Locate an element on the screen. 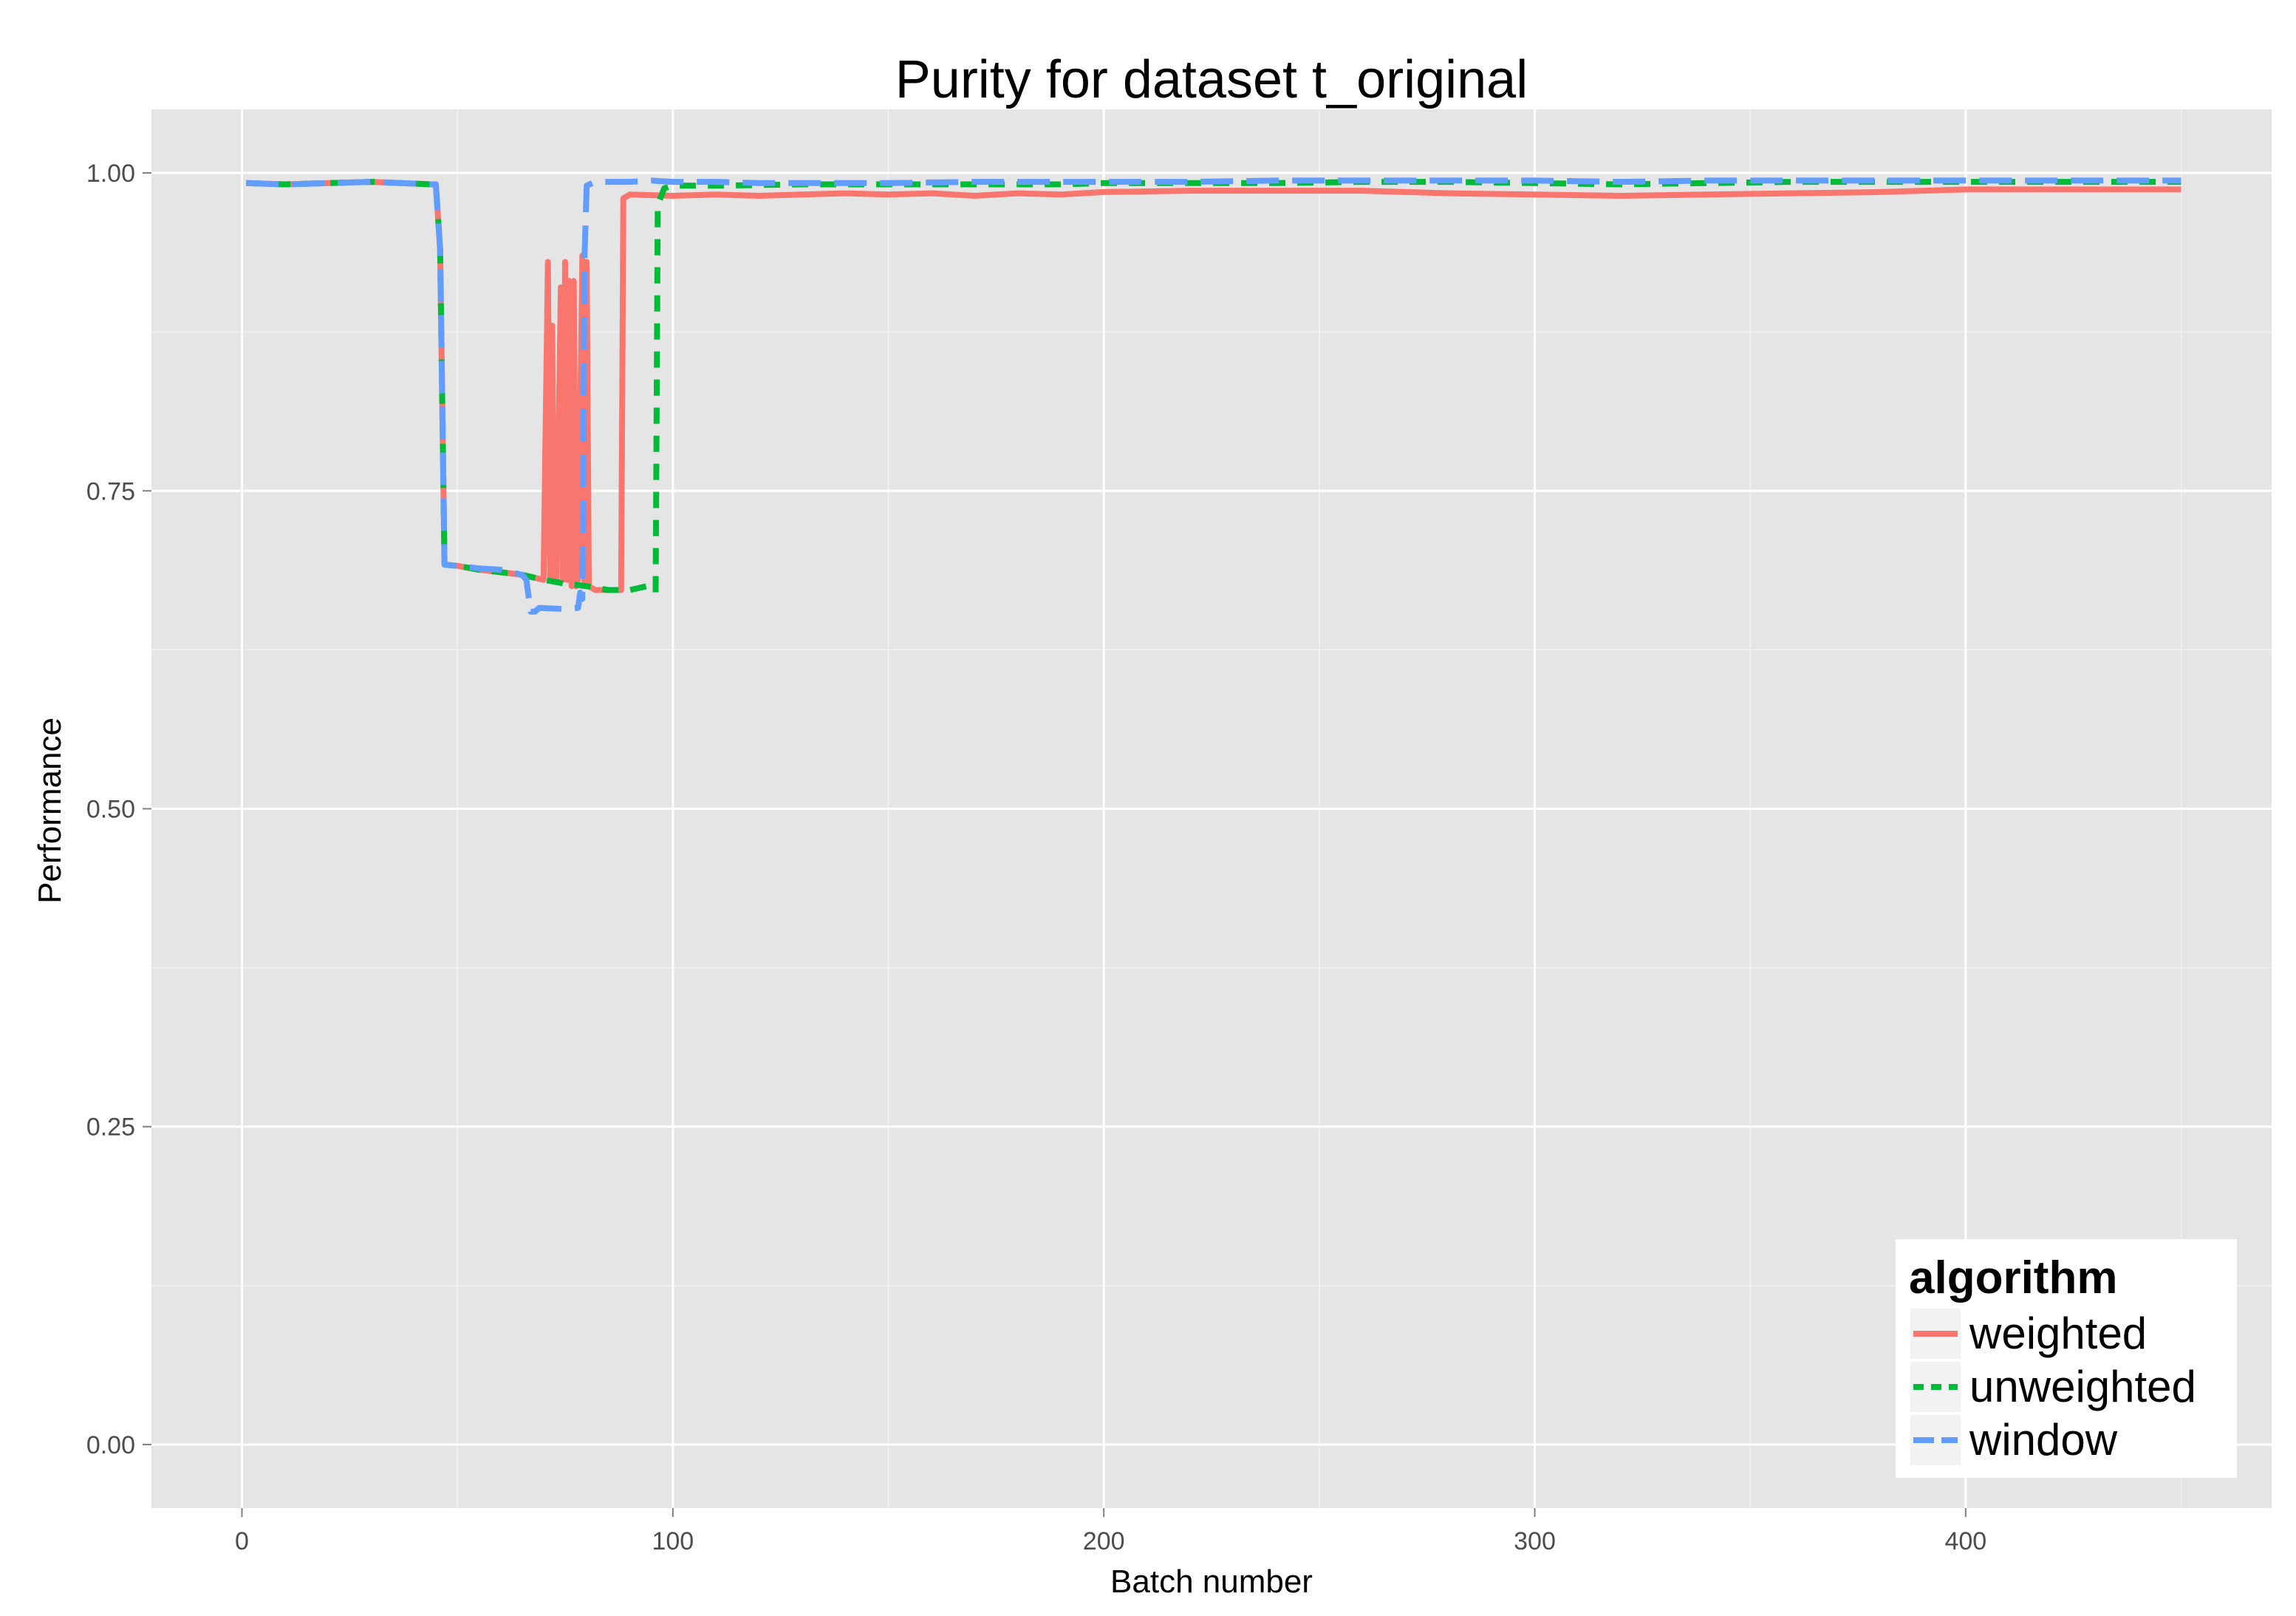  legend-title: algorithm is located at coordinates (2013, 1277).